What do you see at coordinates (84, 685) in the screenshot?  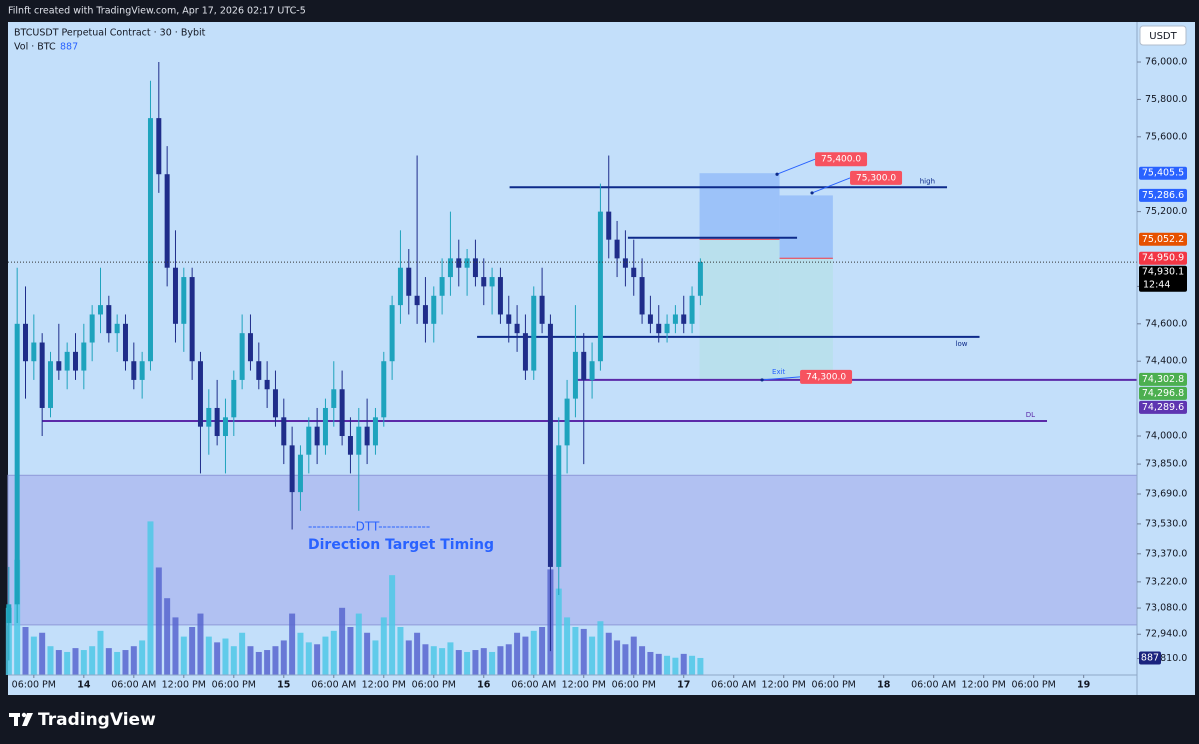 I see `x-tick-label: 14` at bounding box center [84, 685].